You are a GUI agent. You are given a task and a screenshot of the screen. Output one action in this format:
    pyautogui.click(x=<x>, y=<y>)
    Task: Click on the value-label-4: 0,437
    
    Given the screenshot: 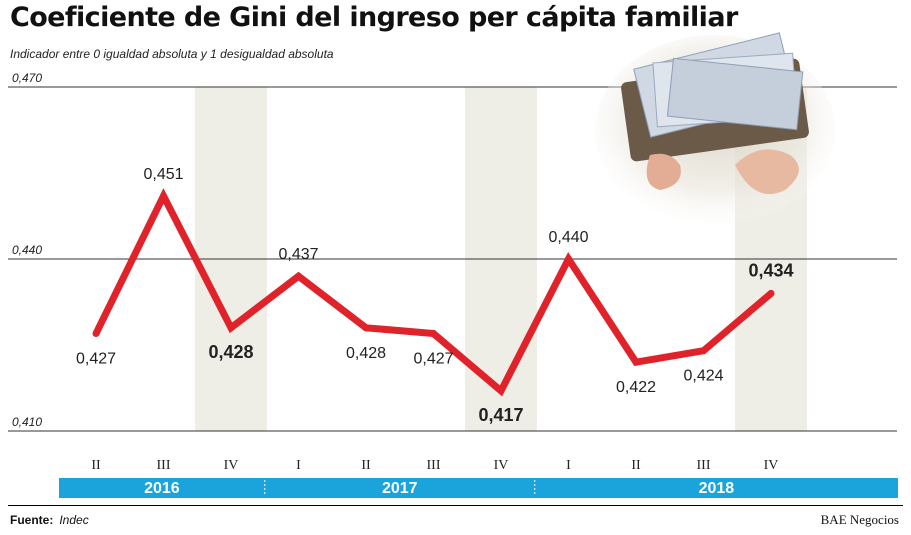 What is the action you would take?
    pyautogui.click(x=298, y=254)
    